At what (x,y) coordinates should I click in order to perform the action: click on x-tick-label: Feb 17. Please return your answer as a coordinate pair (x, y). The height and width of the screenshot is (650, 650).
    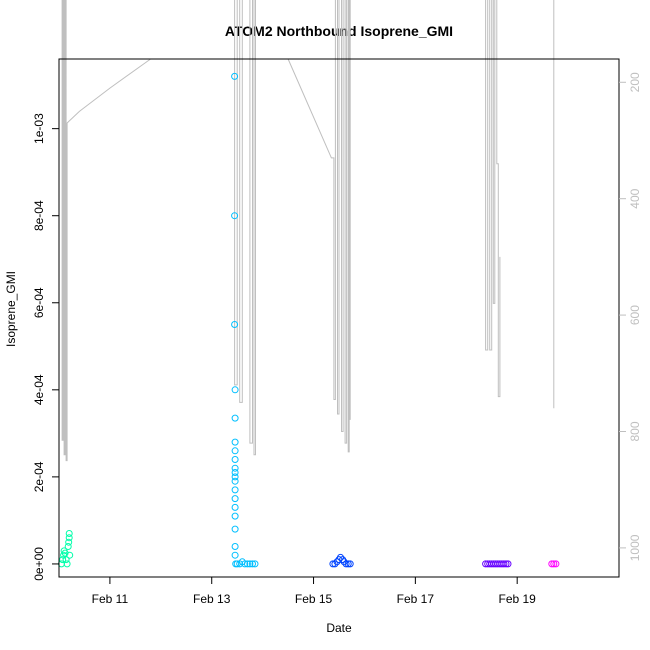
    Looking at the image, I should click on (416, 599).